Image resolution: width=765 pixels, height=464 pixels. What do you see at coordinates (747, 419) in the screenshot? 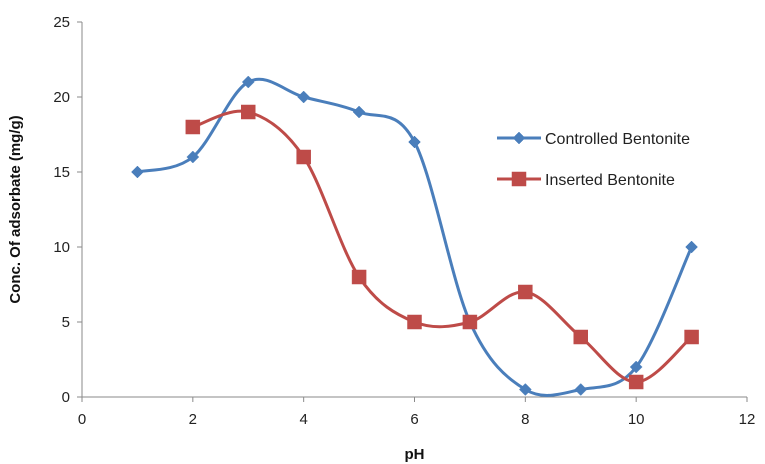
I see `x-tick-label: 12` at bounding box center [747, 419].